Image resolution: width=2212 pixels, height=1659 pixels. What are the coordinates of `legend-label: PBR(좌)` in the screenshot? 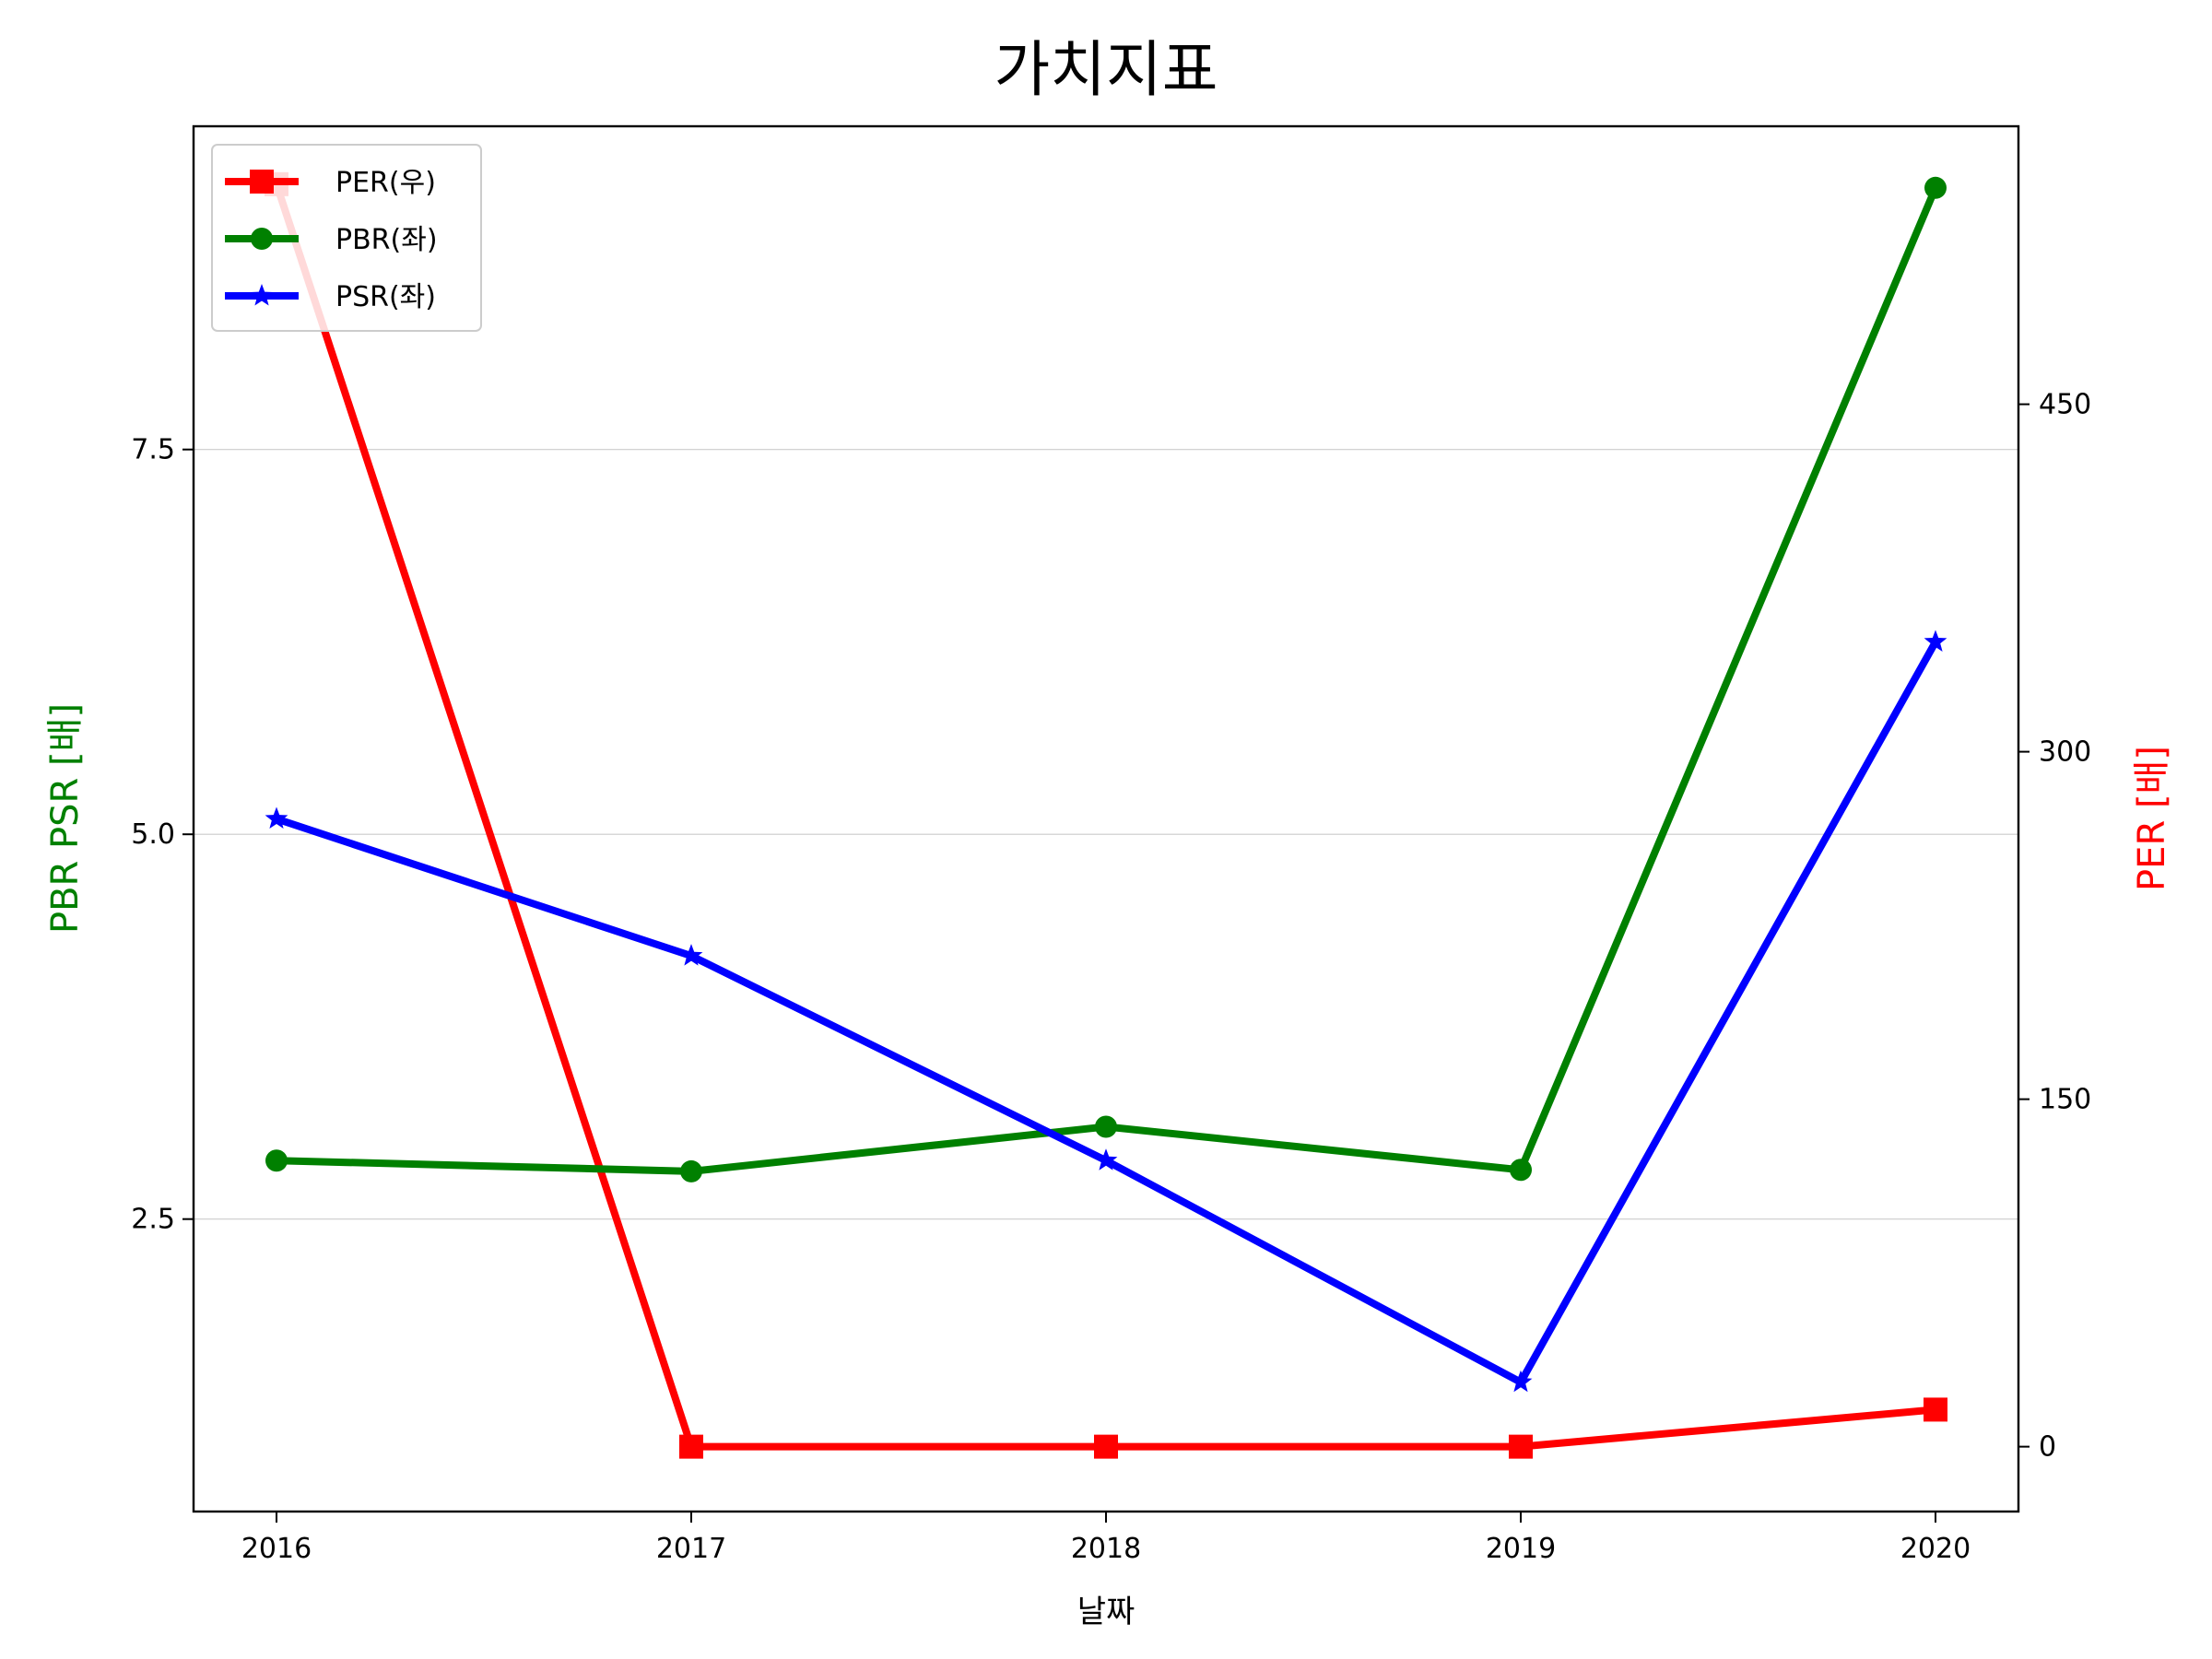 It's located at (386, 240).